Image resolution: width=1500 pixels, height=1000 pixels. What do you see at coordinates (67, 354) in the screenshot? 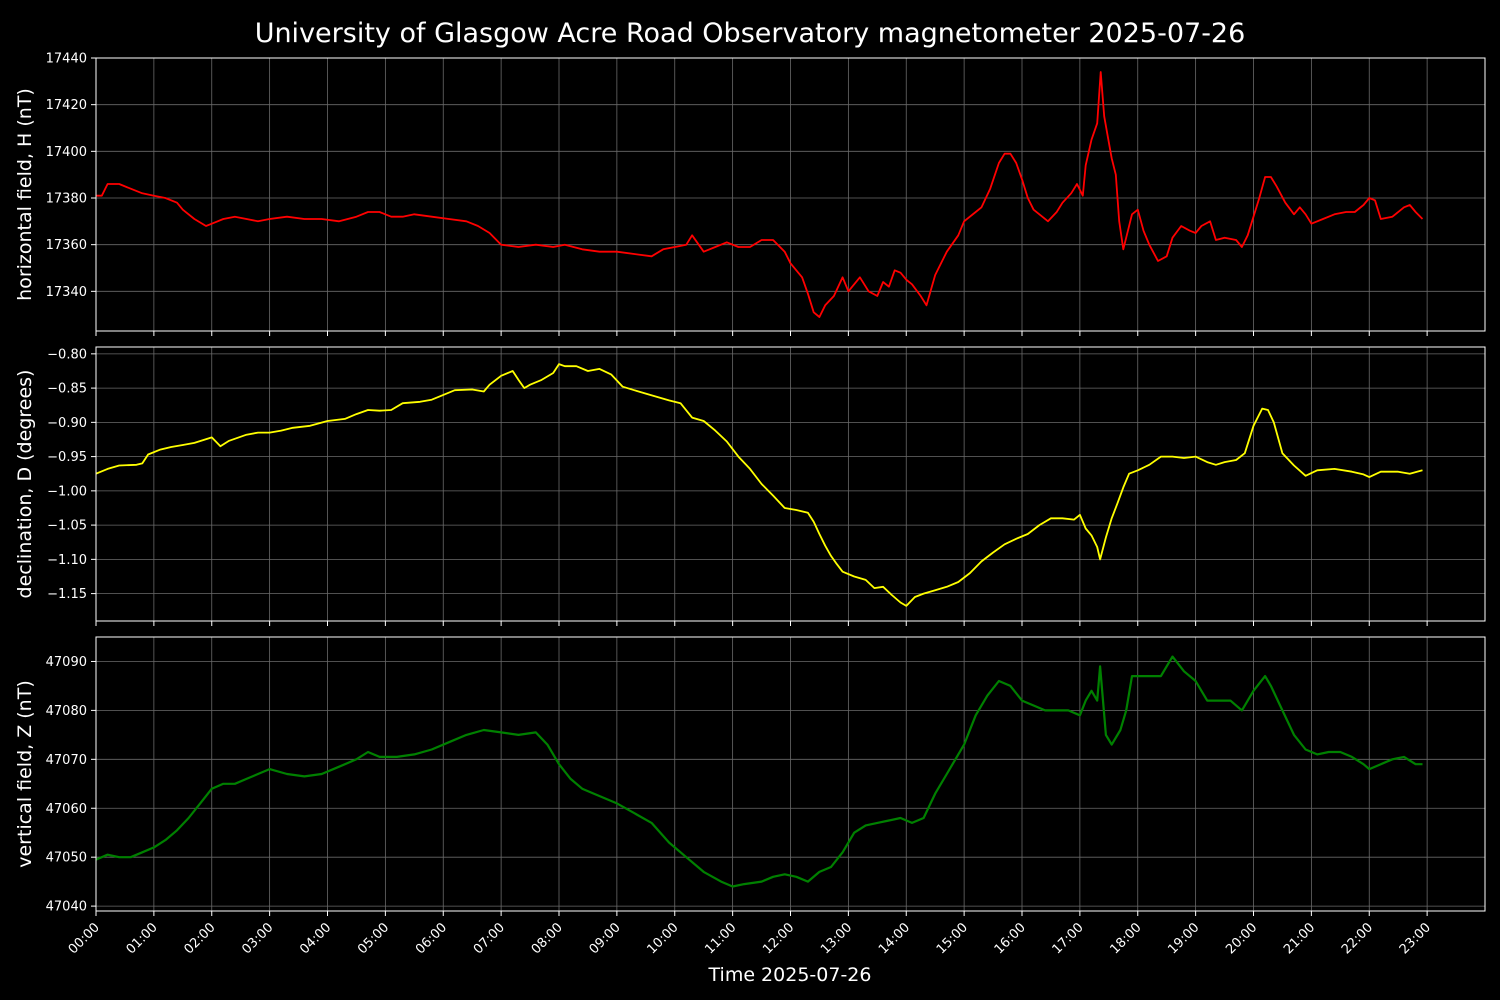
I see `y-tick-label: −0.80` at bounding box center [67, 354].